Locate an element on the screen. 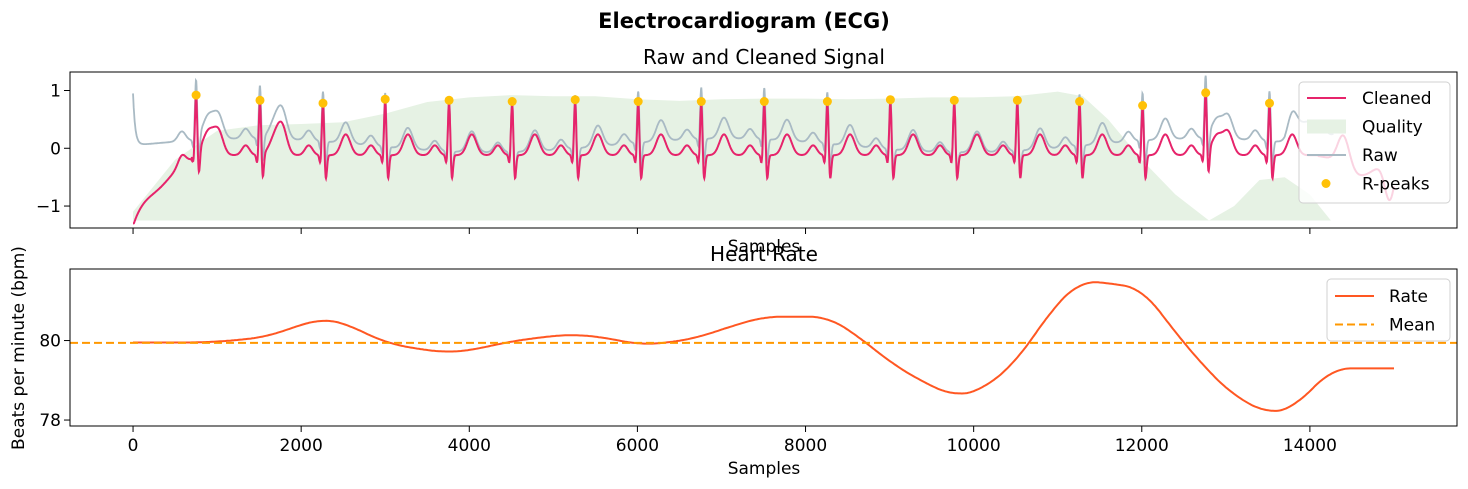 The width and height of the screenshot is (1468, 489). panel2-xtick-label: 8000 is located at coordinates (805, 446).